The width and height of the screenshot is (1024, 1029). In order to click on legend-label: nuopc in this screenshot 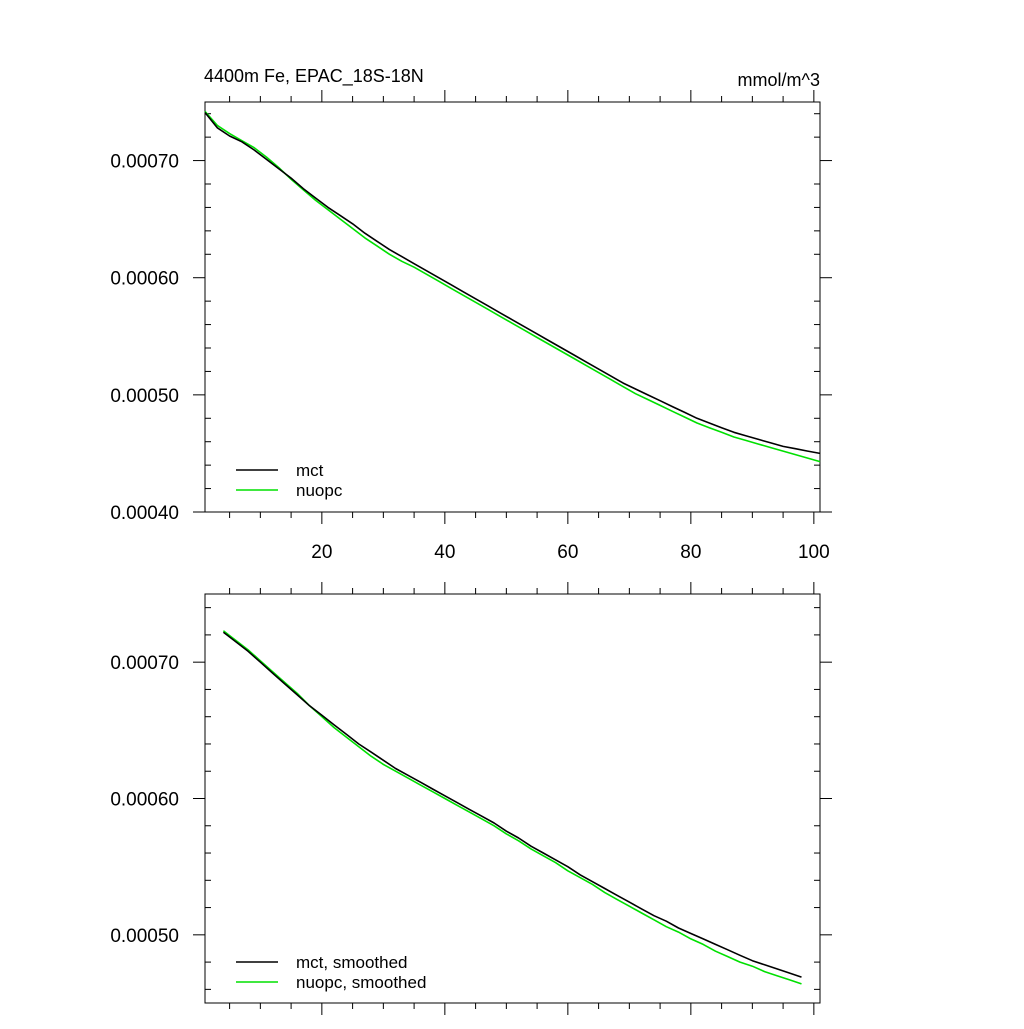, I will do `click(319, 490)`.